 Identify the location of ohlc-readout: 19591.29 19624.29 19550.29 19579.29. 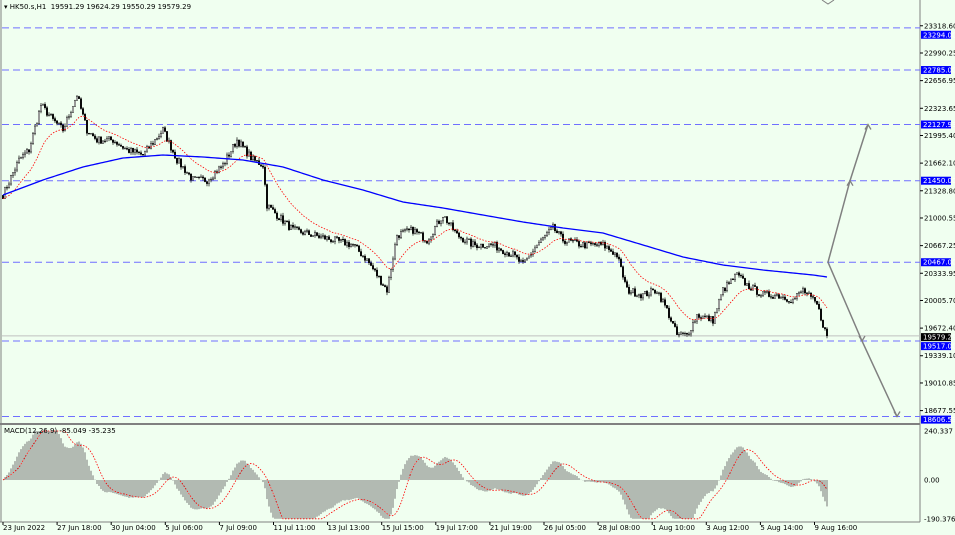
(121, 7).